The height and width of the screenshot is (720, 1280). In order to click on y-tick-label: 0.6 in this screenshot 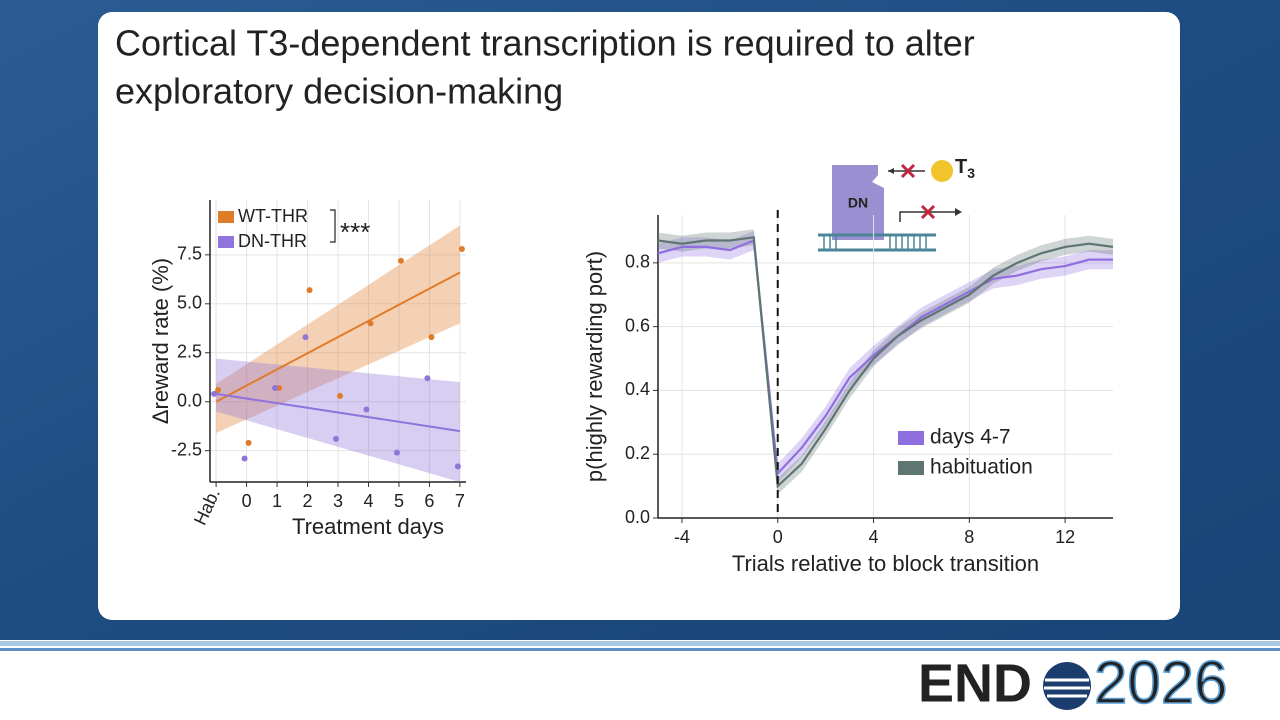, I will do `click(637, 325)`.